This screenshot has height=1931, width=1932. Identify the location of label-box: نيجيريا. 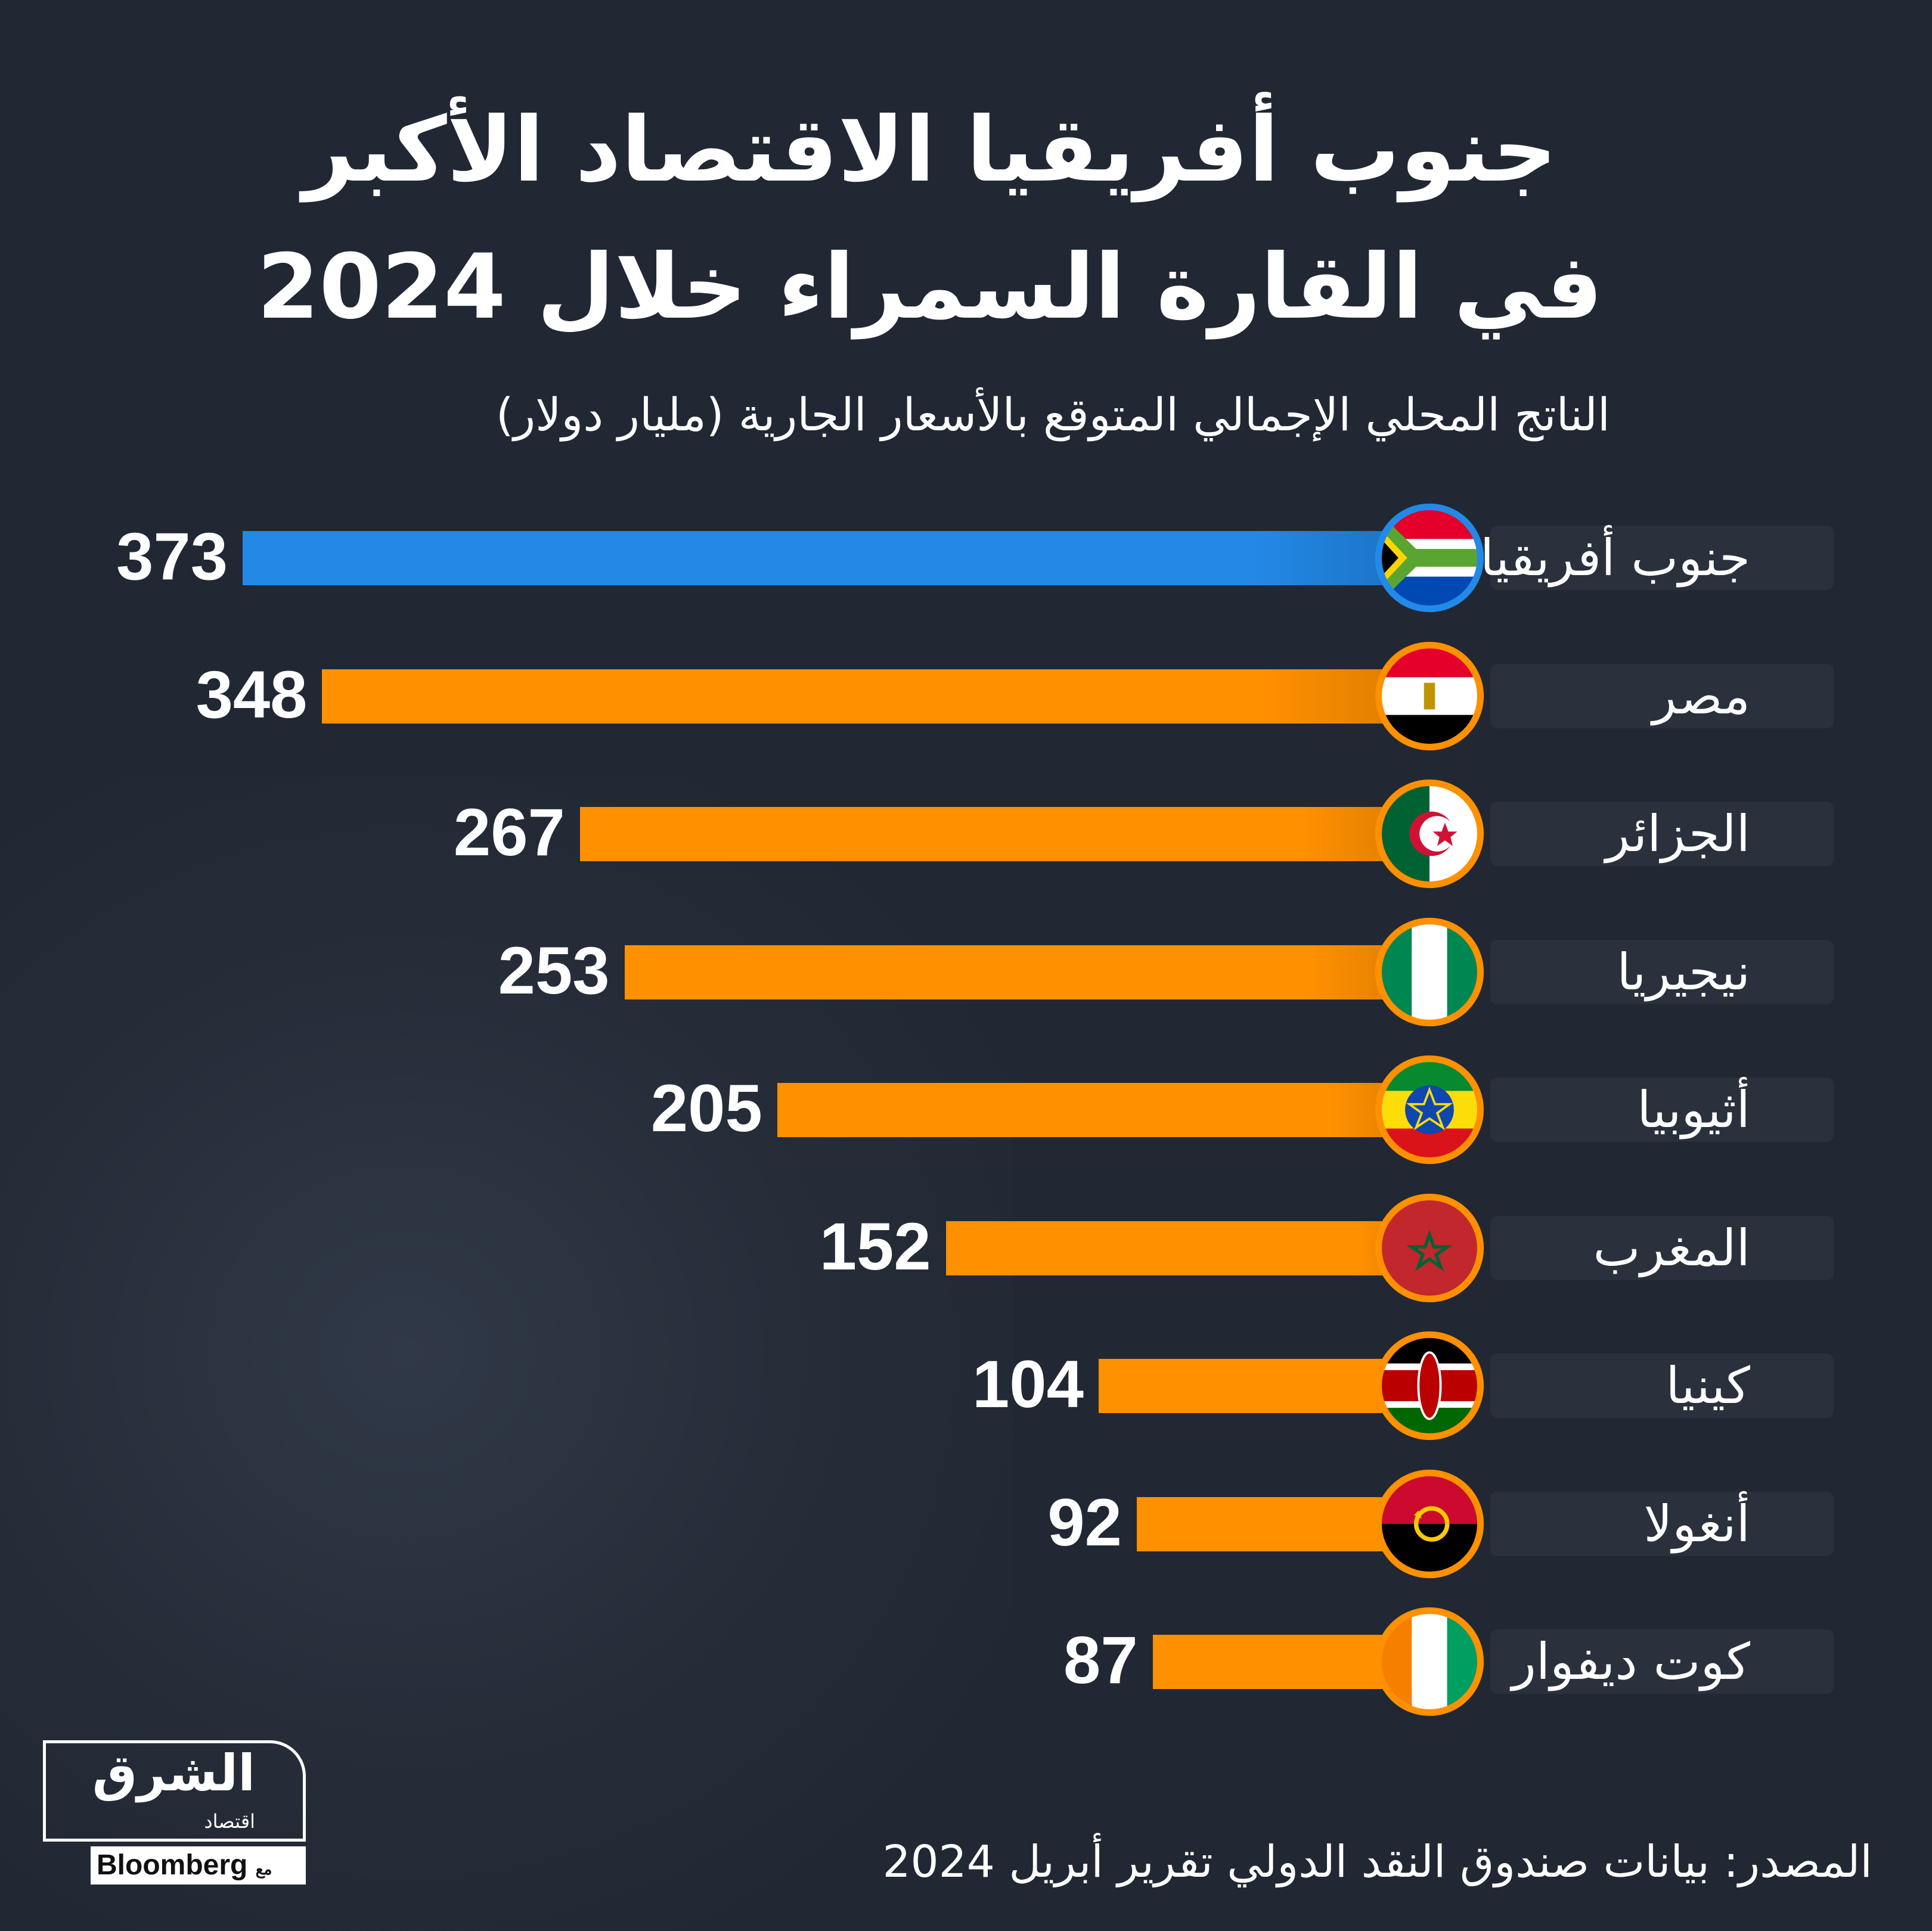
(1662, 971).